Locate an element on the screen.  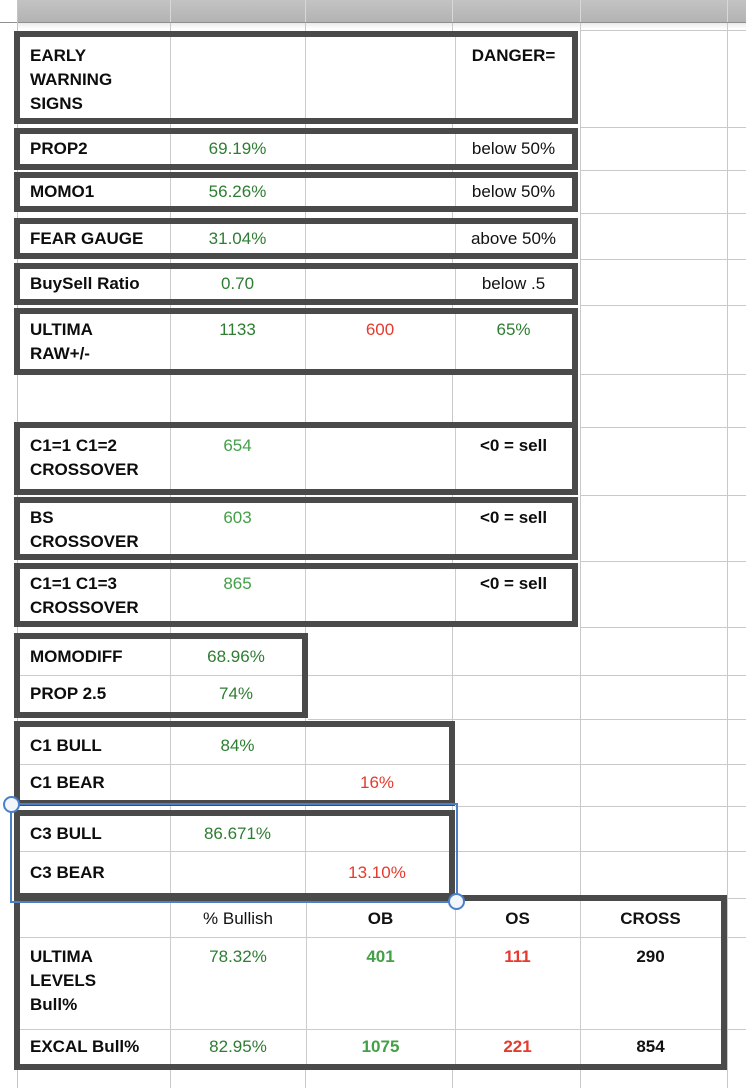
cell-ultima-levels-ob: 401 is located at coordinates (380, 956).